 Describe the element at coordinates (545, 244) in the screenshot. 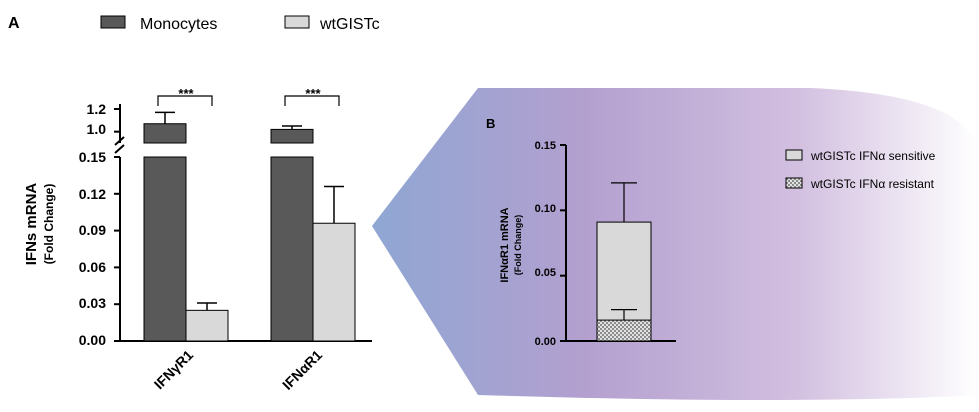

I see `y-ticks-b: 0.15 0.10 0.05 0.00` at that location.